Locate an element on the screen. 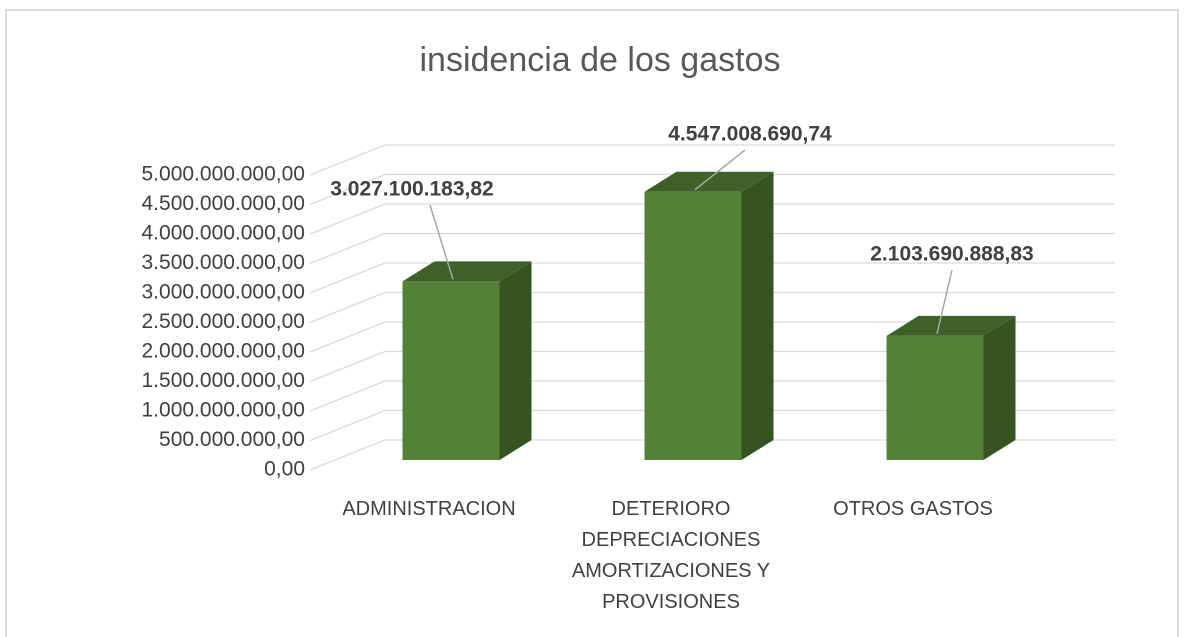  y-tick-label: 0,00 is located at coordinates (284, 469).